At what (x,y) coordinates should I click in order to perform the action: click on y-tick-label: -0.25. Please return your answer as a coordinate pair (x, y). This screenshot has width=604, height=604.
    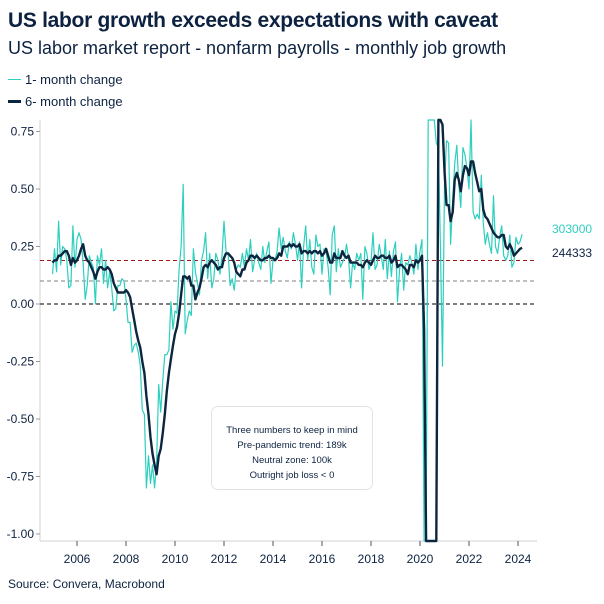
    Looking at the image, I should click on (21, 362).